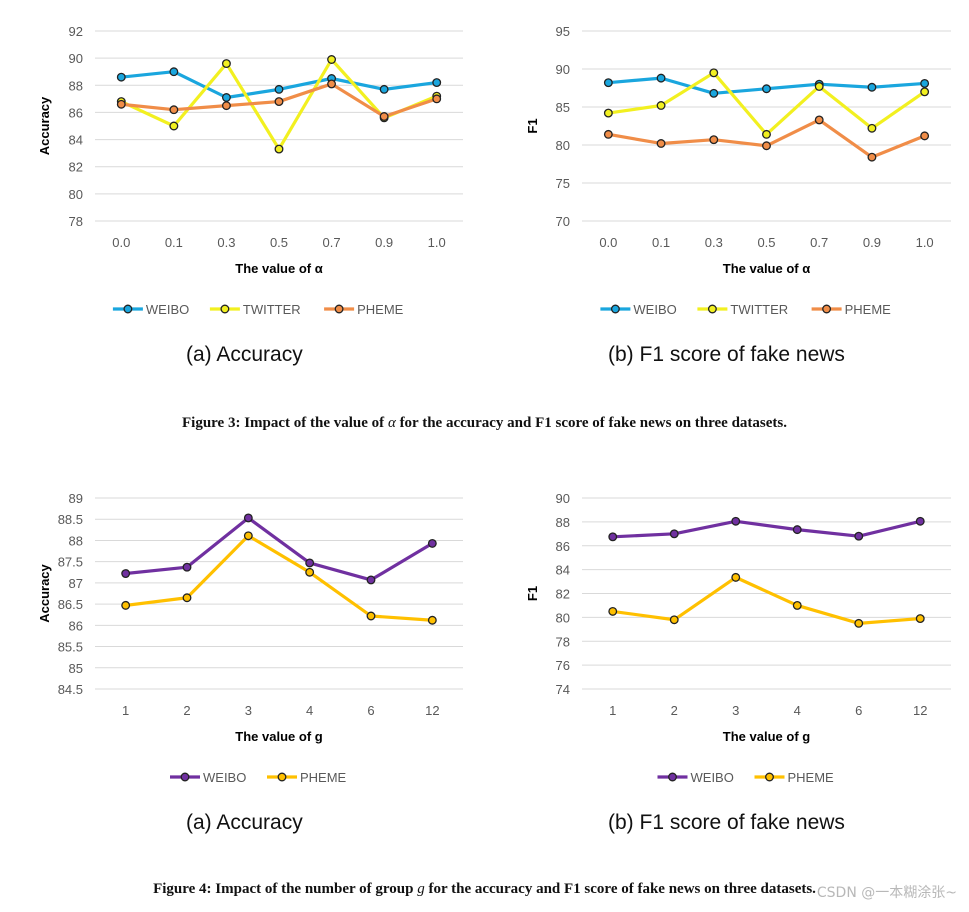  I want to click on x-tick-label: 6, so click(858, 710).